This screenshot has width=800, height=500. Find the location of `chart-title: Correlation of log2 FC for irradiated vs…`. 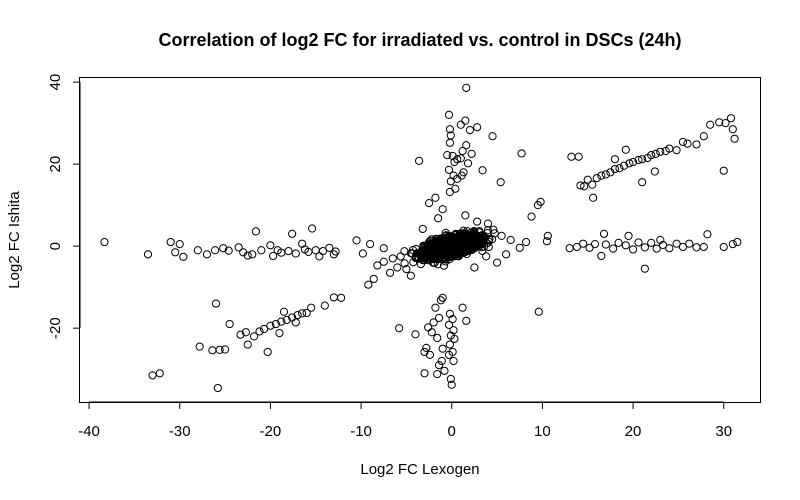

chart-title: Correlation of log2 FC for irradiated vs… is located at coordinates (419, 40).